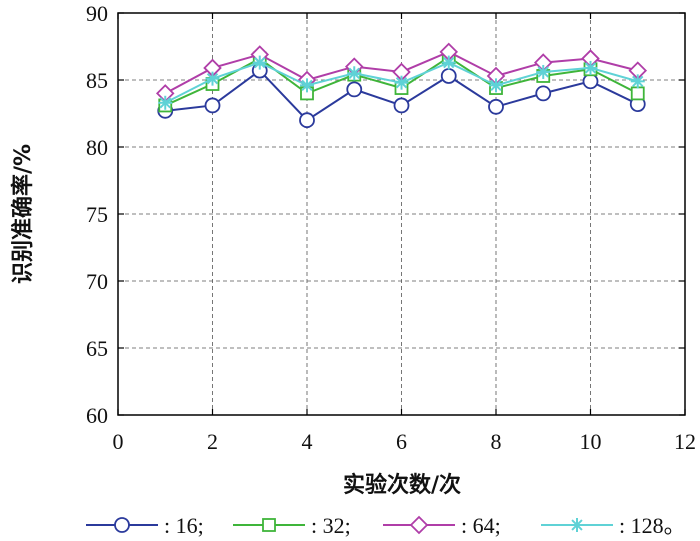 The image size is (700, 541). What do you see at coordinates (97, 147) in the screenshot?
I see `y-tick-label: 80` at bounding box center [97, 147].